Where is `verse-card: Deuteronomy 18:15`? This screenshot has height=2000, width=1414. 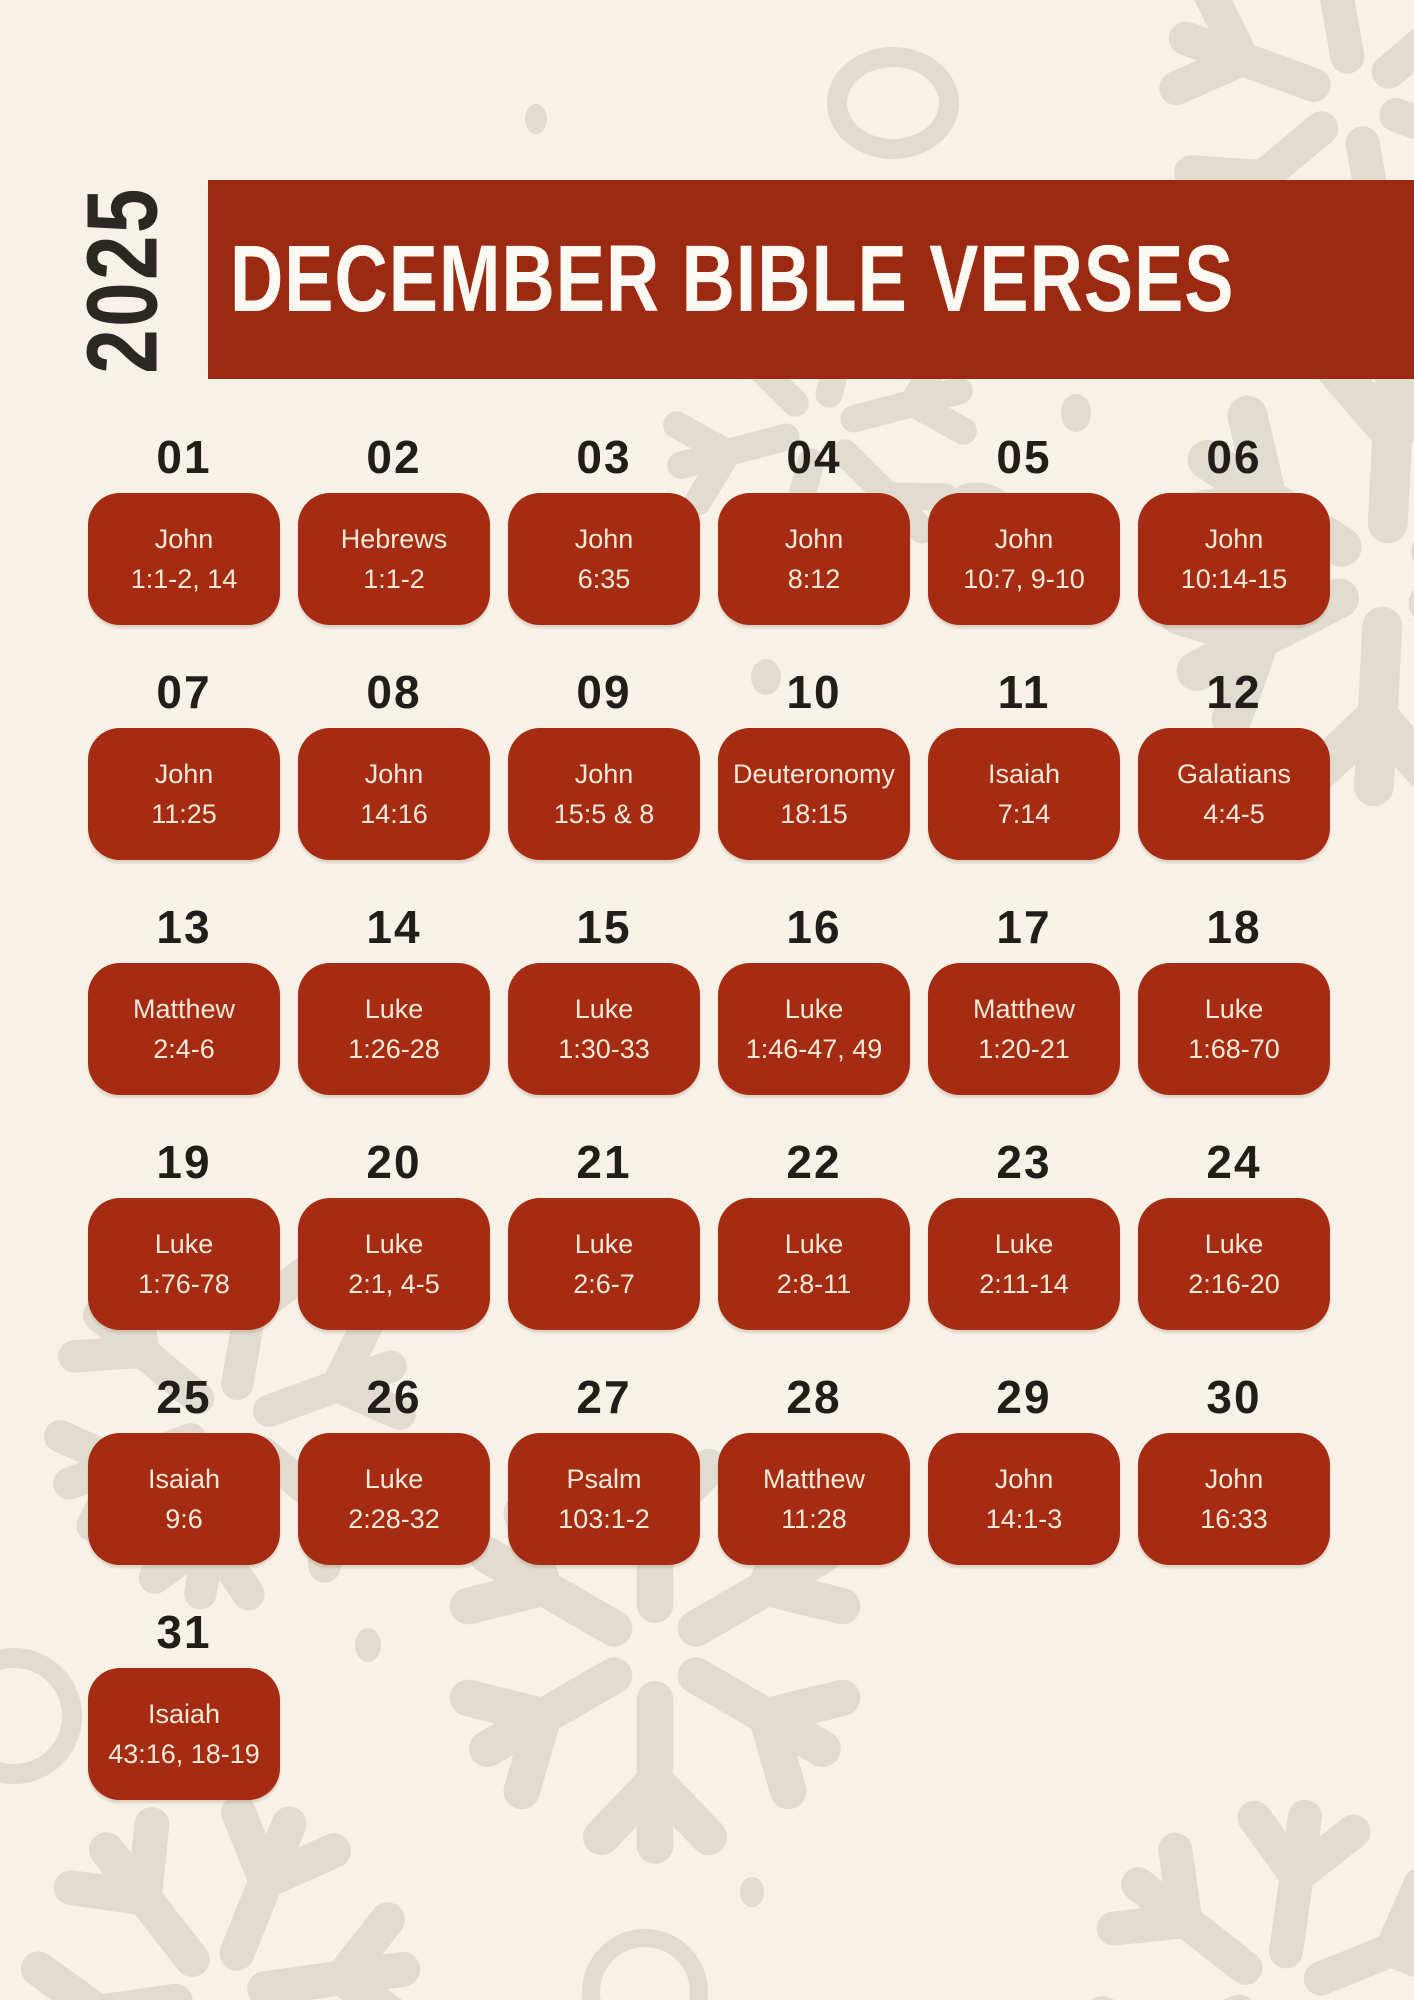
verse-card: Deuteronomy 18:15 is located at coordinates (814, 794).